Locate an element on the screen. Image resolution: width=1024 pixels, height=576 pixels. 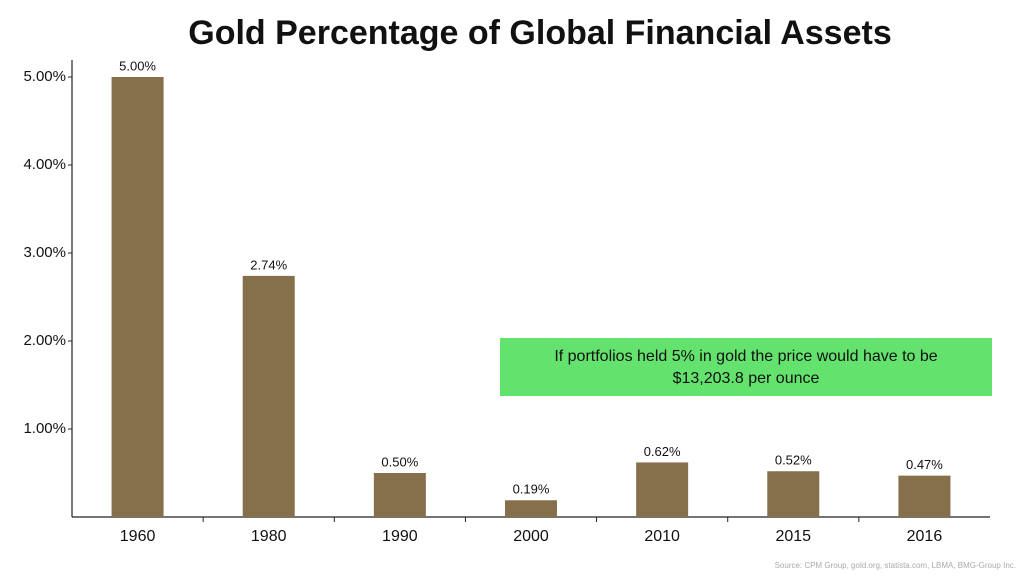
x-tick-label: 1990 is located at coordinates (400, 536).